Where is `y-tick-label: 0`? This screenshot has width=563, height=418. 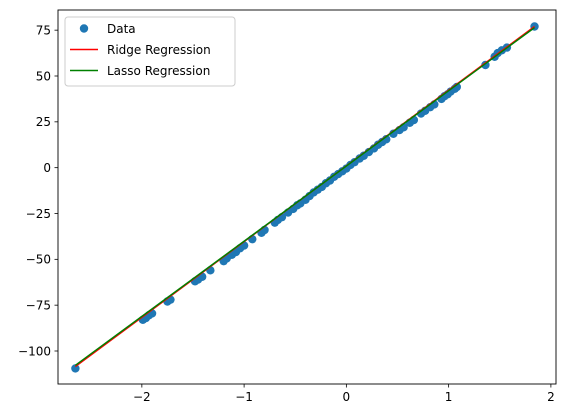
y-tick-label: 0 is located at coordinates (47, 168).